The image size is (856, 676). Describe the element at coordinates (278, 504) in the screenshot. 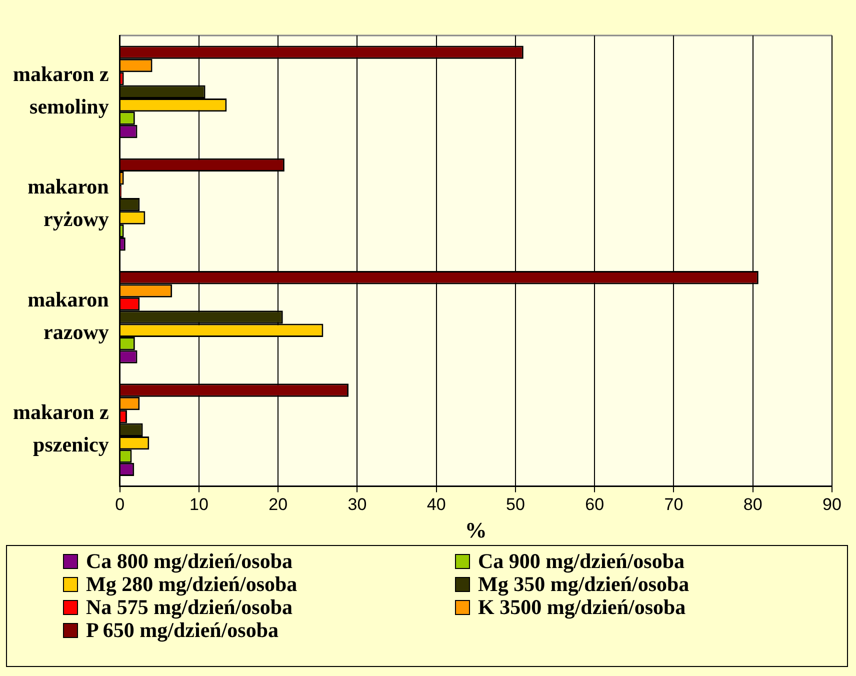

I see `x-tick-label: 20` at that location.